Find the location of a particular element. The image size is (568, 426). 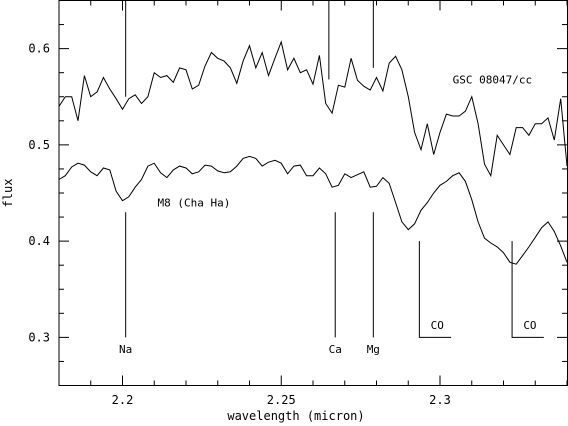

y-tick-label: 0.3 is located at coordinates (39, 337).